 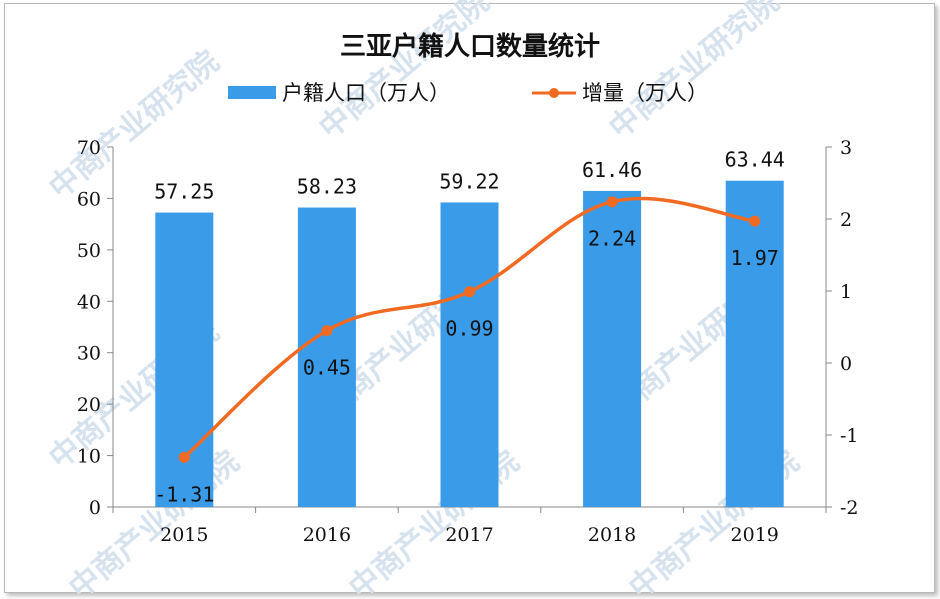 I want to click on left-tick-label: 10, so click(x=89, y=457).